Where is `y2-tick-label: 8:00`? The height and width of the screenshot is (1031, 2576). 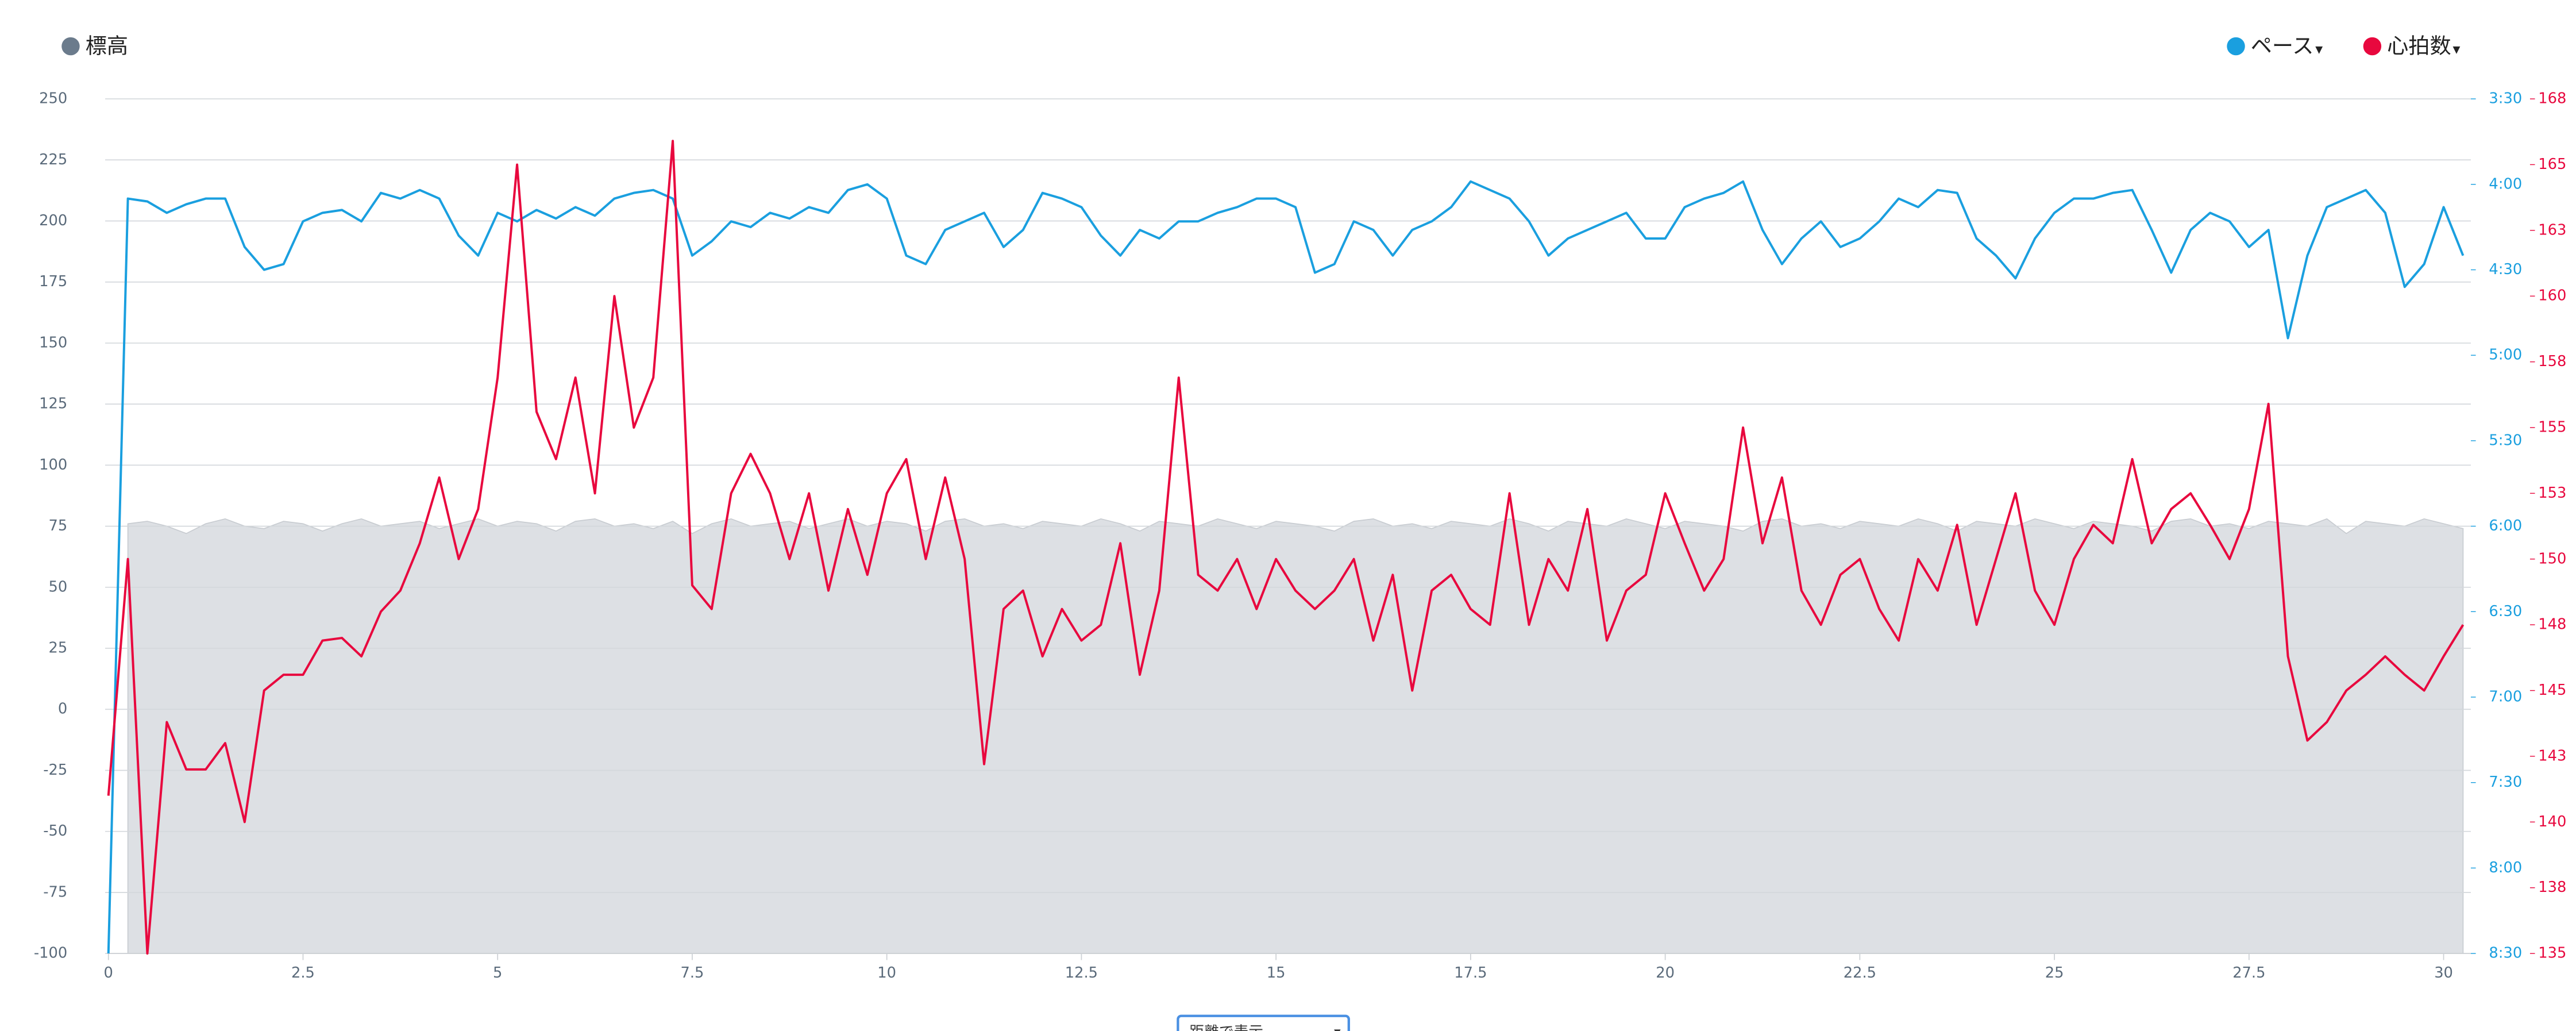 y2-tick-label: 8:00 is located at coordinates (2505, 867).